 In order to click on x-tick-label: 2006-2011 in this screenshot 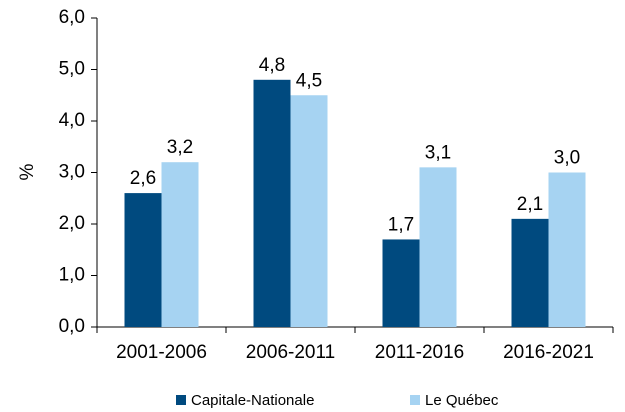, I will do `click(290, 352)`.